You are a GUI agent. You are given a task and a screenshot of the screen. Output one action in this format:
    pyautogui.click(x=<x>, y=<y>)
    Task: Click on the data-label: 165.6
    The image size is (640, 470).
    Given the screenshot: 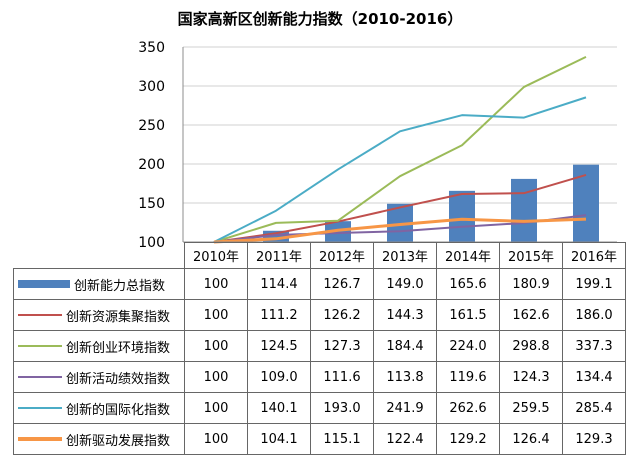 What is the action you would take?
    pyautogui.click(x=468, y=284)
    